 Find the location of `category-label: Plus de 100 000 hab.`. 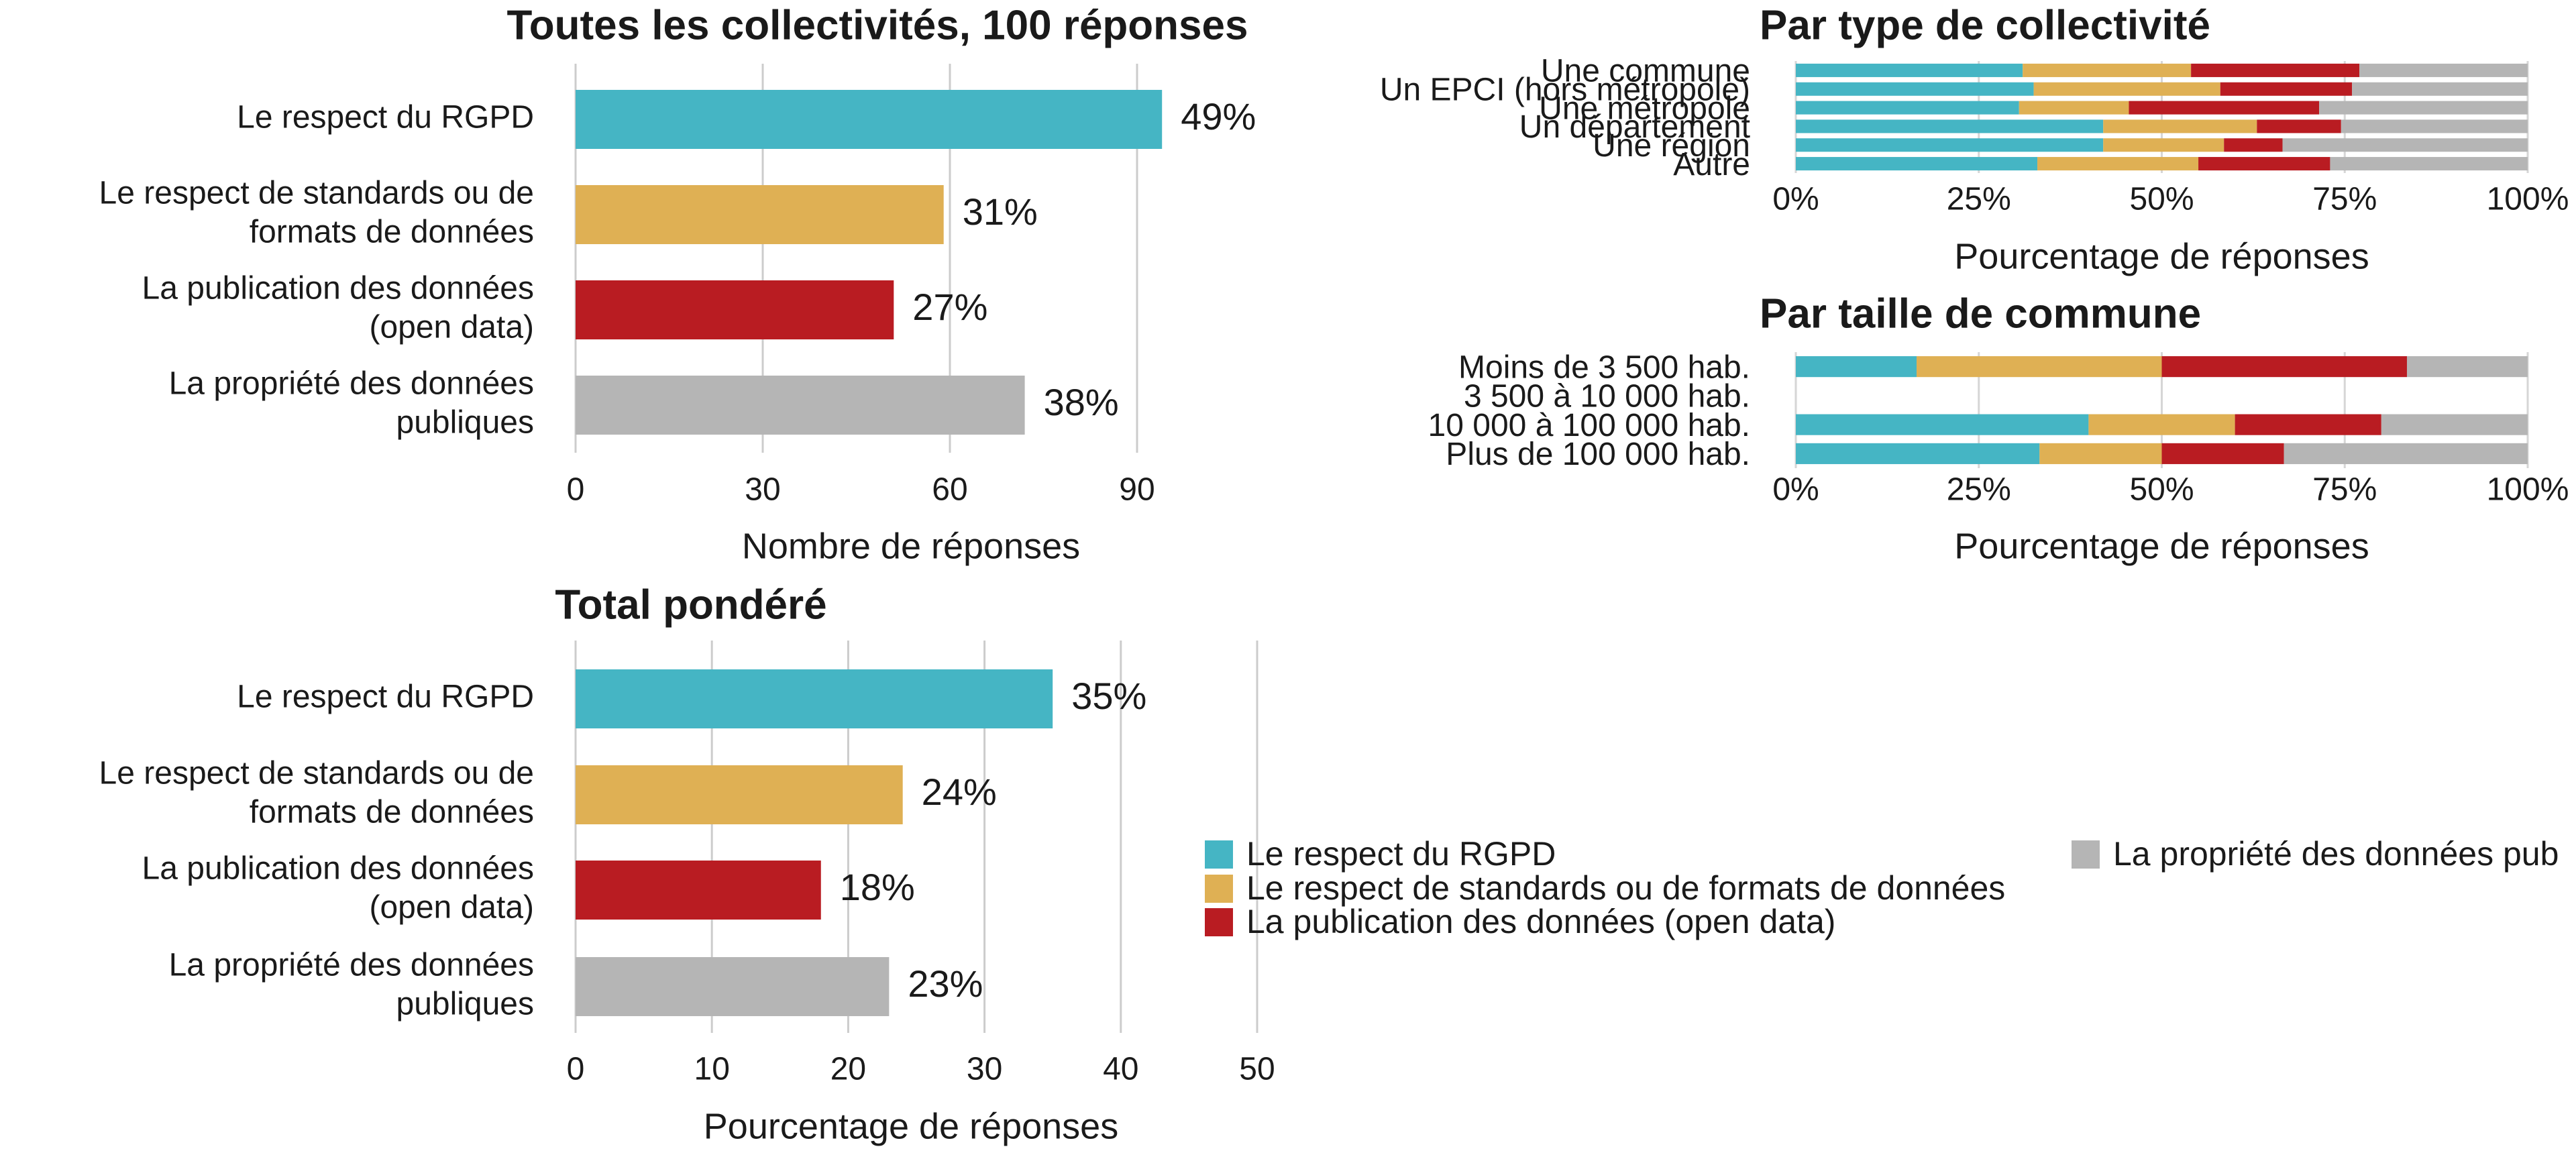

category-label: Plus de 100 000 hab. is located at coordinates (1598, 454).